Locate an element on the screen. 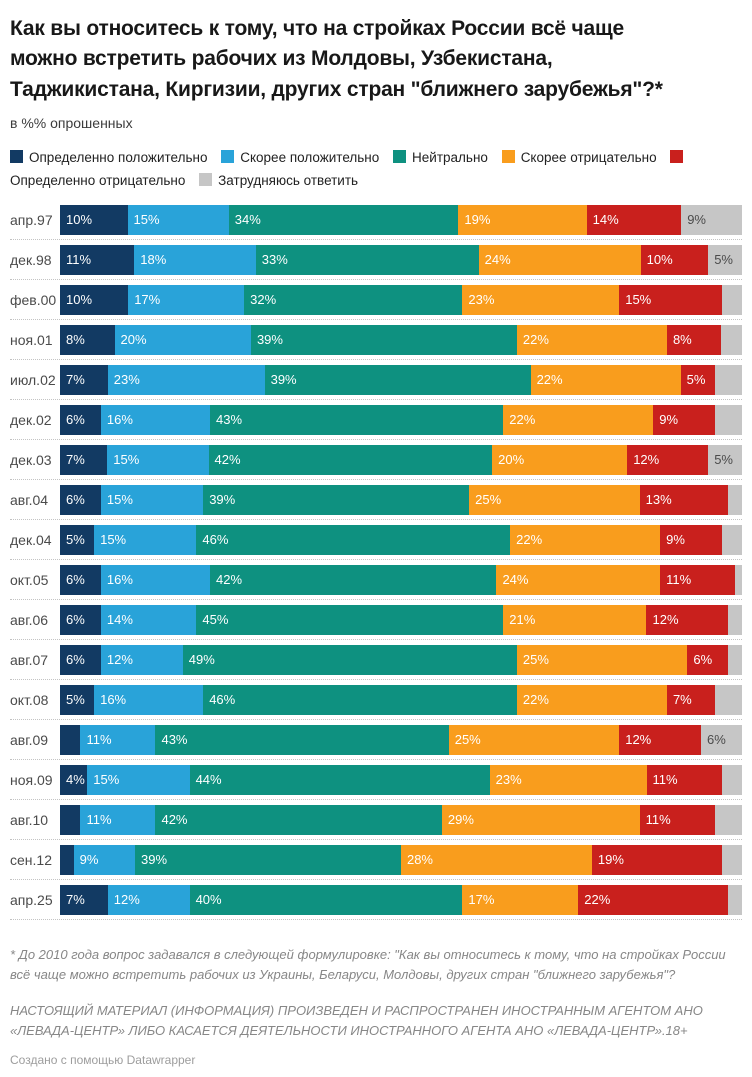  bar-segment-rather_negative: 25% is located at coordinates (602, 660).